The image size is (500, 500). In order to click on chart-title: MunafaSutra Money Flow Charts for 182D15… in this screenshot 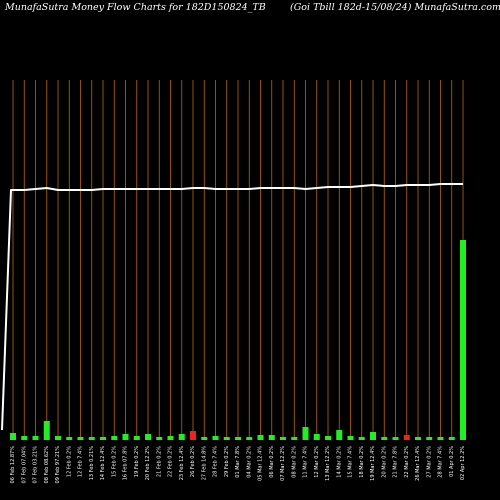, I will do `click(135, 7)`.